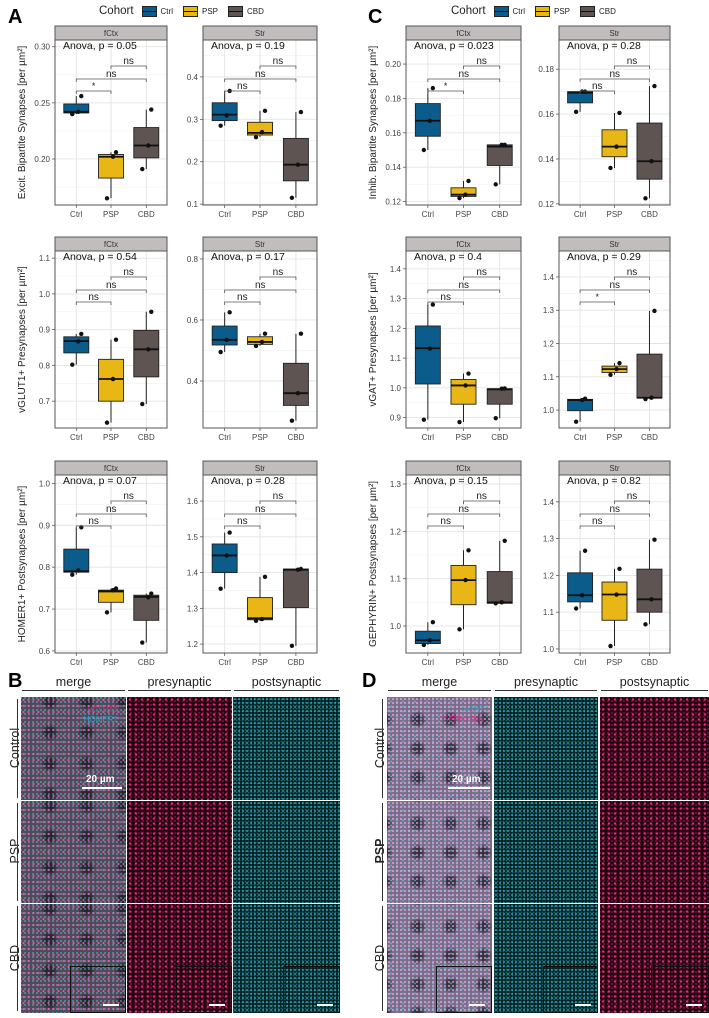  What do you see at coordinates (446, 86) in the screenshot?
I see `significance-label: *` at bounding box center [446, 86].